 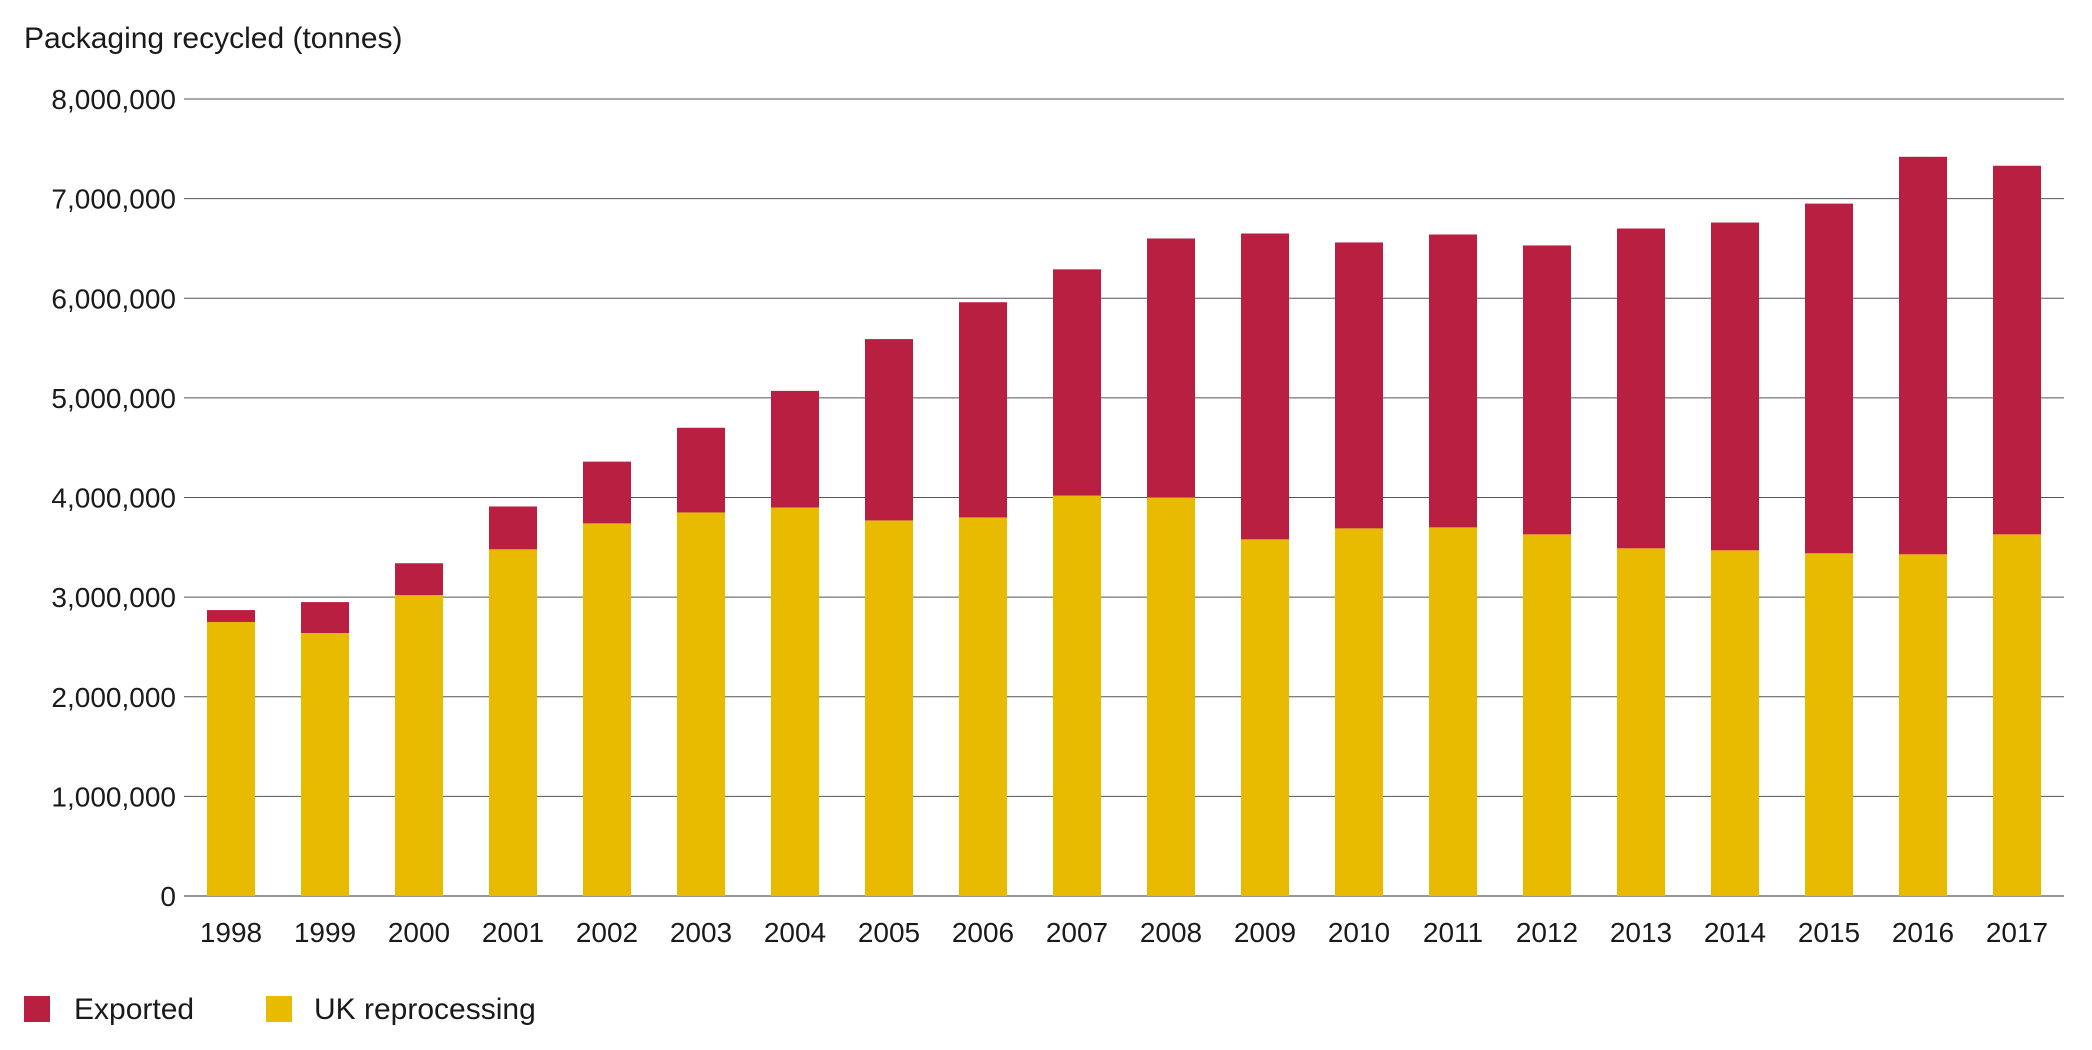 I want to click on x-tick-label: 2013, so click(x=1641, y=932).